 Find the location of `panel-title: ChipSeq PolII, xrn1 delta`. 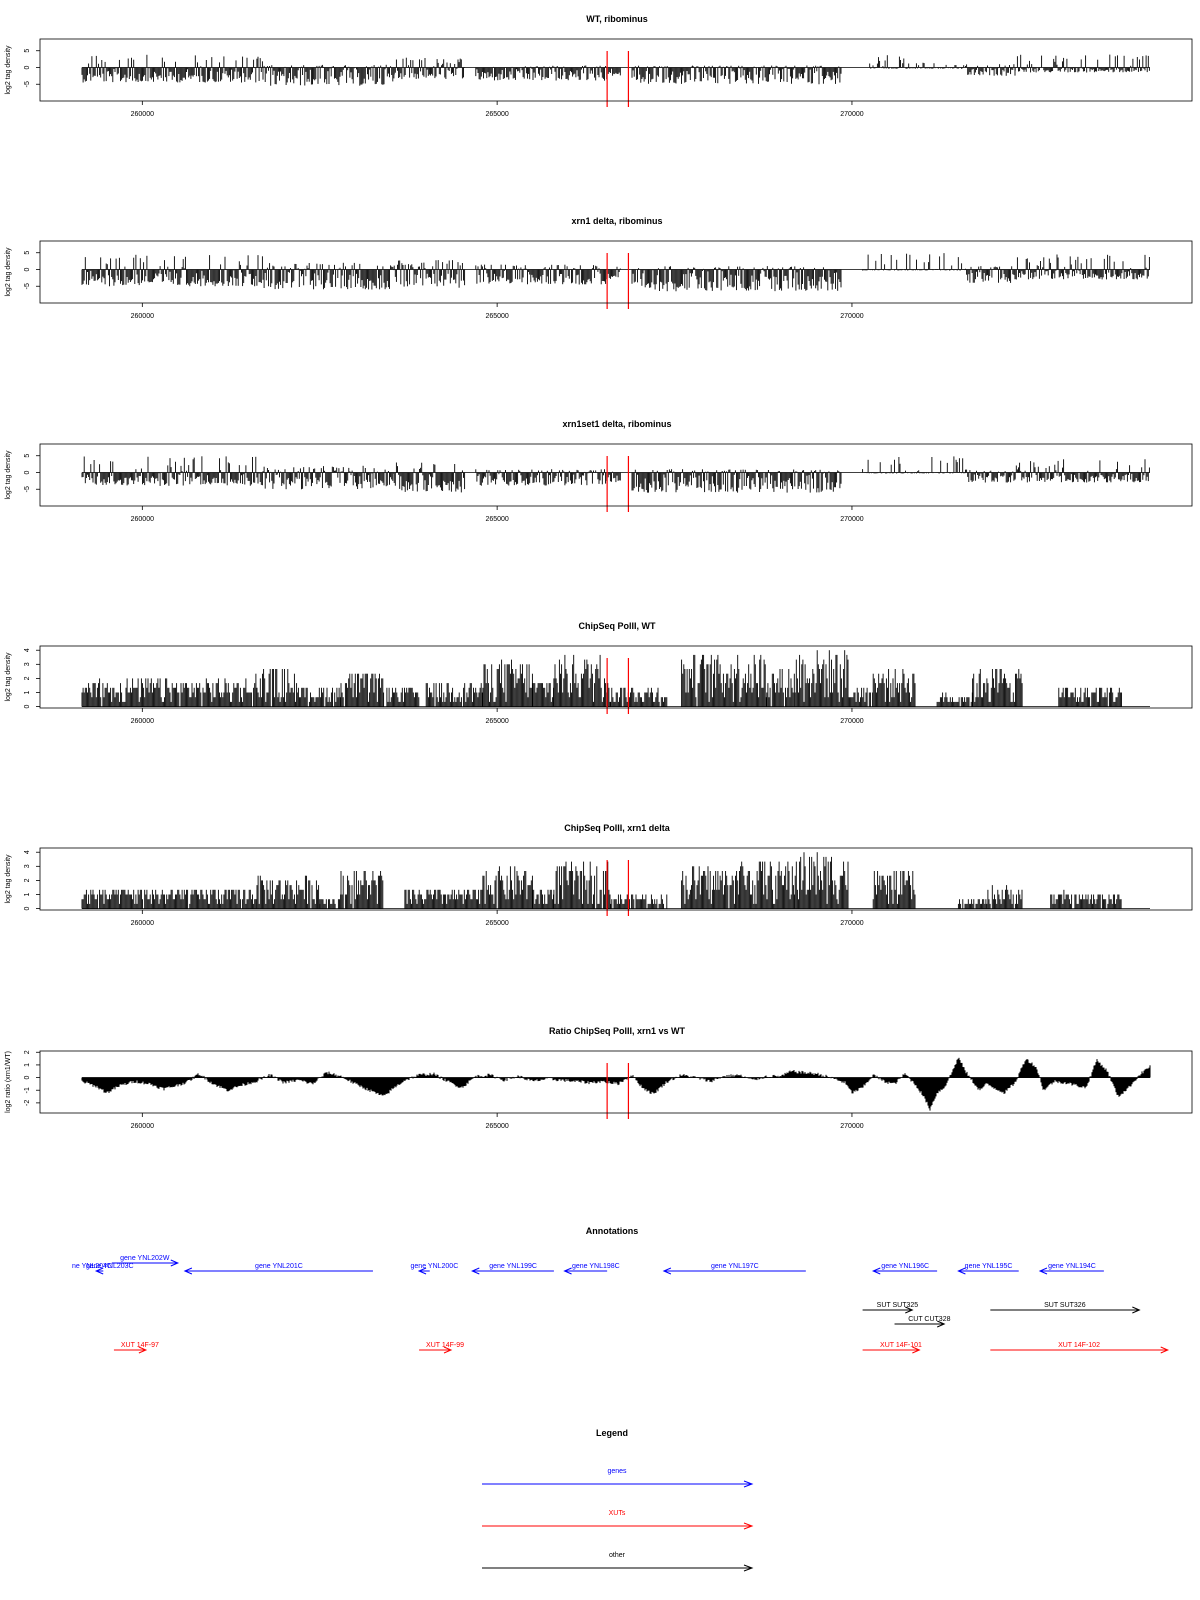

panel-title: ChipSeq PolII, xrn1 delta is located at coordinates (617, 828).